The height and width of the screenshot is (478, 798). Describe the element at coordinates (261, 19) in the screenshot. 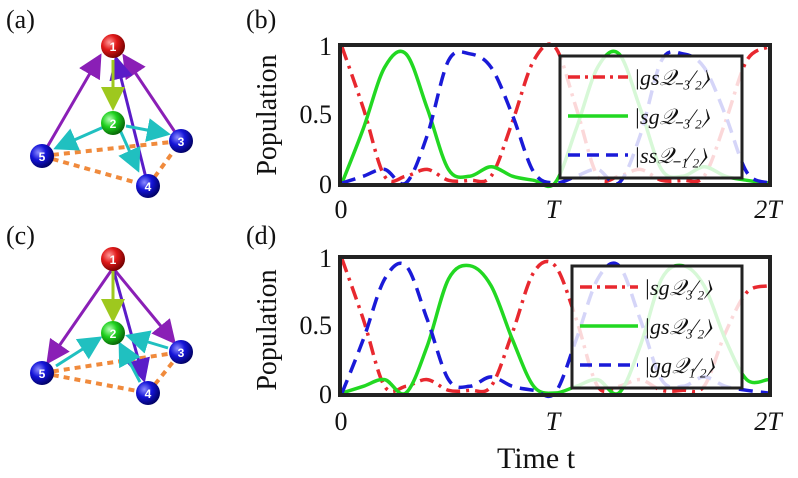

I see `panel-label-b: (b)` at that location.